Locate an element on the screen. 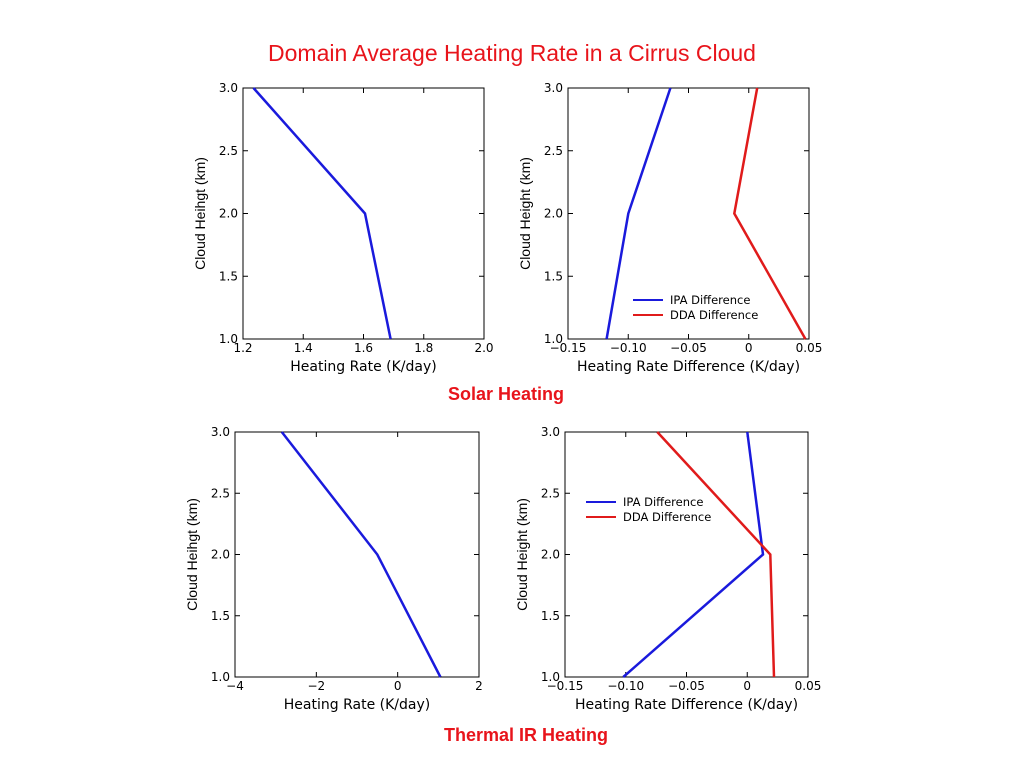  thermal-heating-title: Thermal IR Heating is located at coordinates (526, 735).